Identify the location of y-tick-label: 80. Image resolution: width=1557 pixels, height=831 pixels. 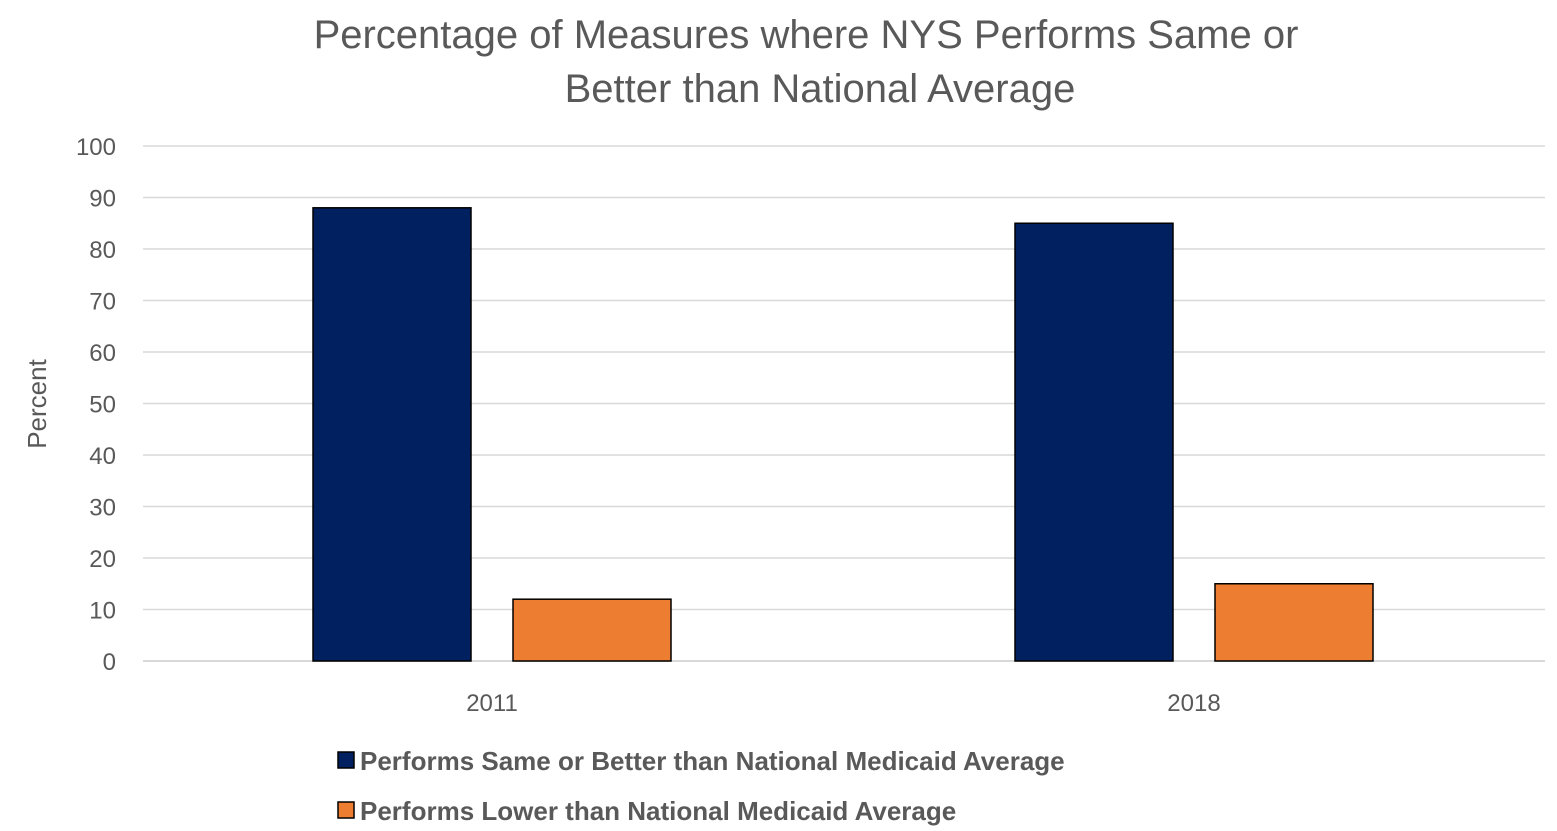
(102, 250).